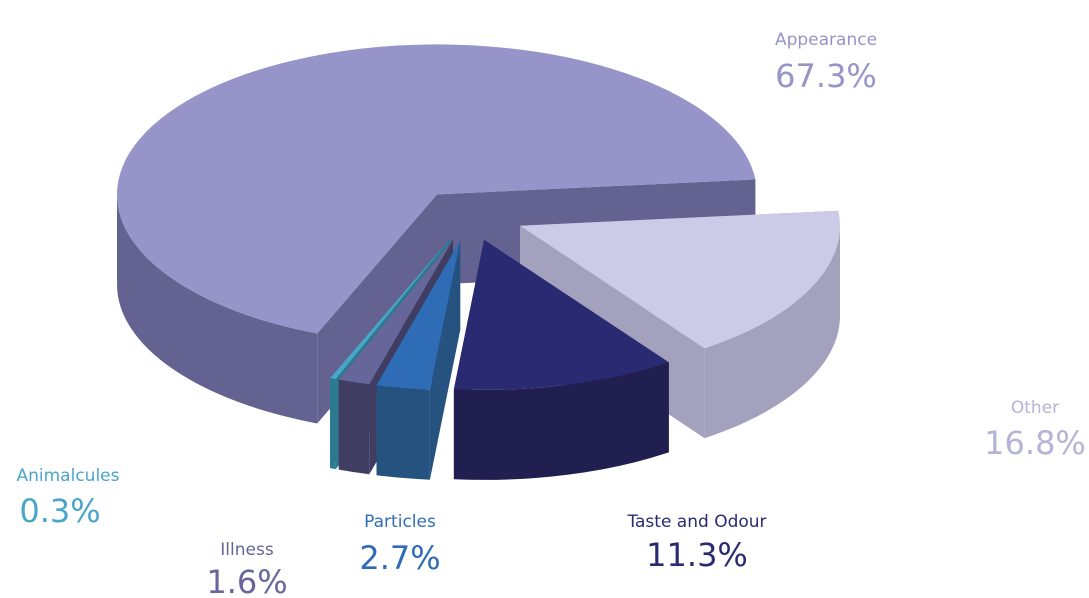 The width and height of the screenshot is (1089, 598). What do you see at coordinates (1035, 408) in the screenshot?
I see `slice-label: Other` at bounding box center [1035, 408].